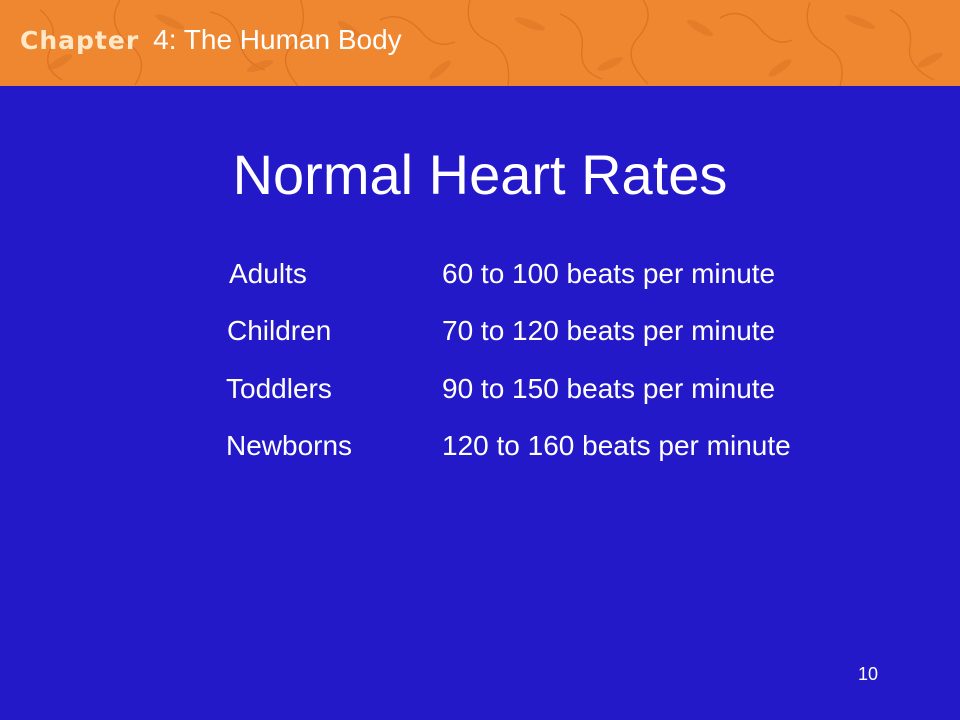 The image size is (960, 720). I want to click on chapter-header-bar: Chapter 4: The Human Body, so click(480, 43).